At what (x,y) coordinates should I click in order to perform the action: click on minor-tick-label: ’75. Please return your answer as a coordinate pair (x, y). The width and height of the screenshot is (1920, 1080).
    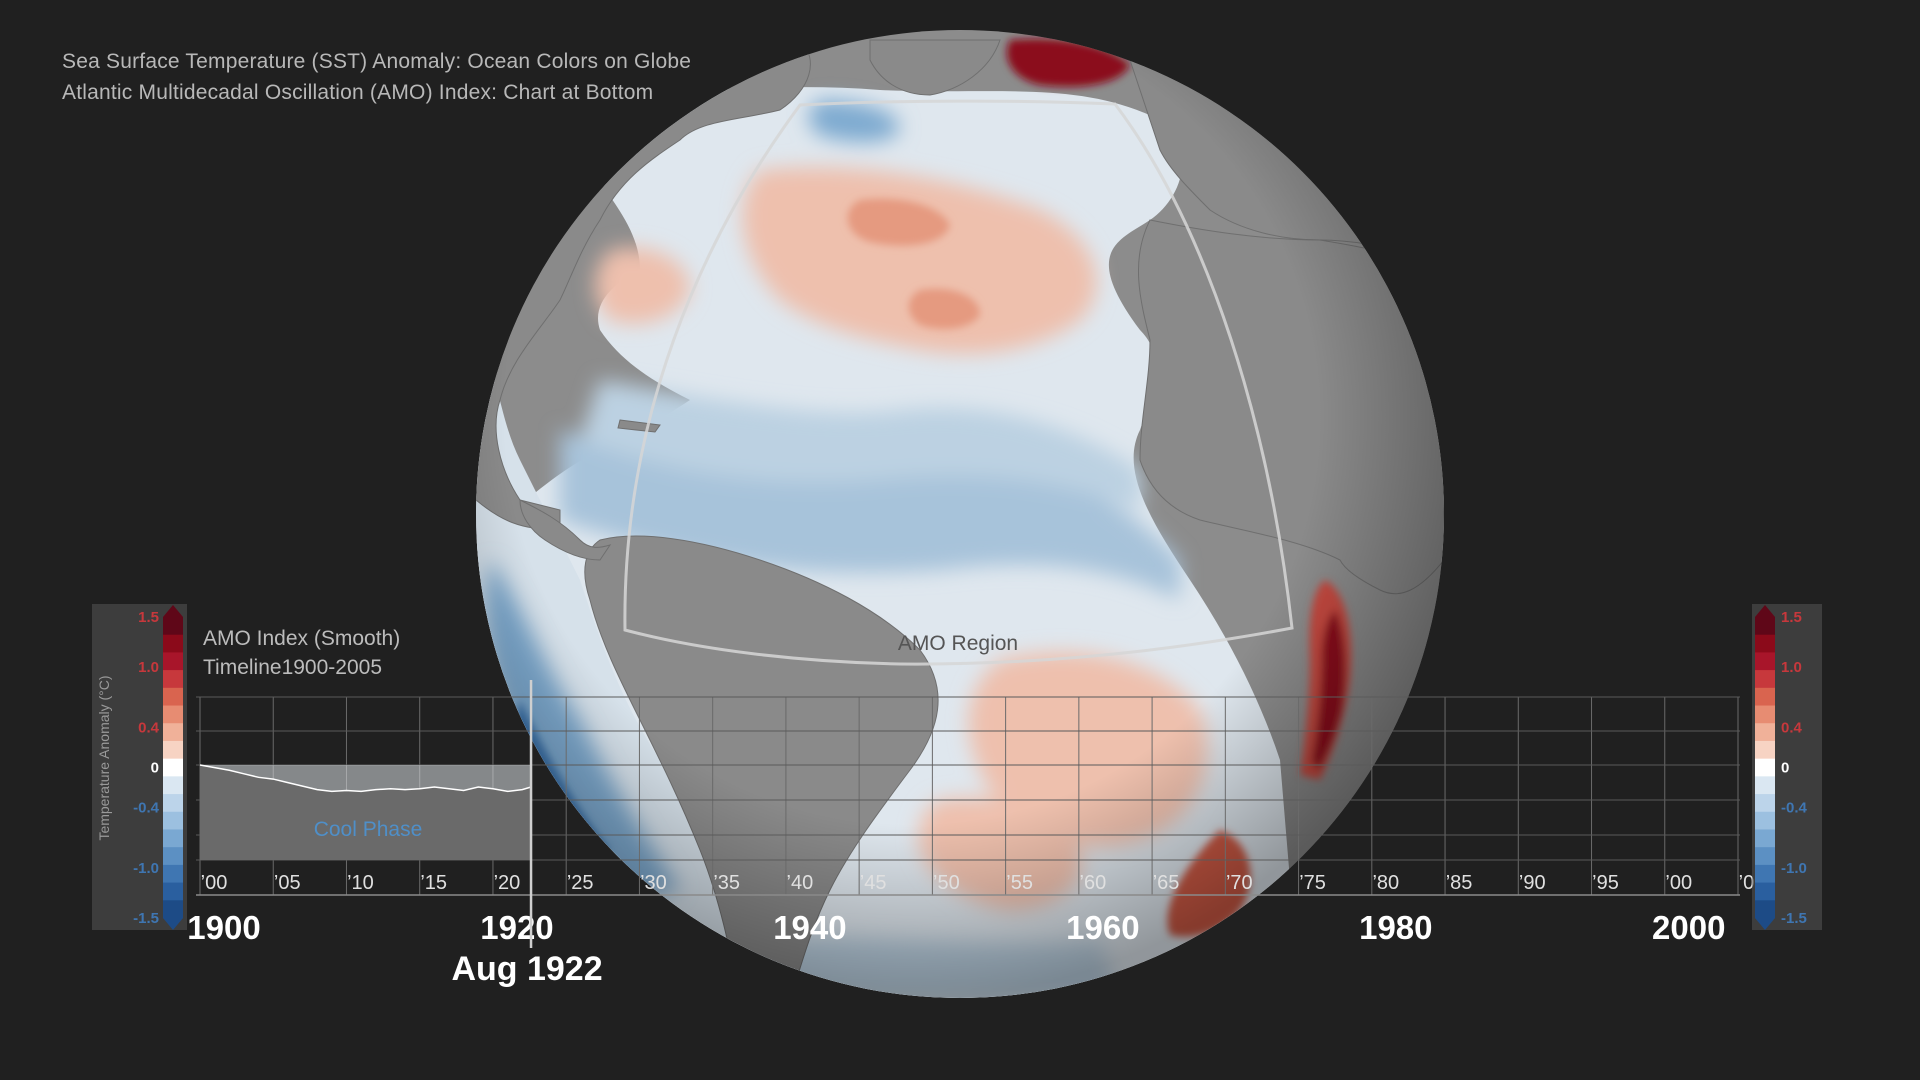
    Looking at the image, I should click on (1312, 883).